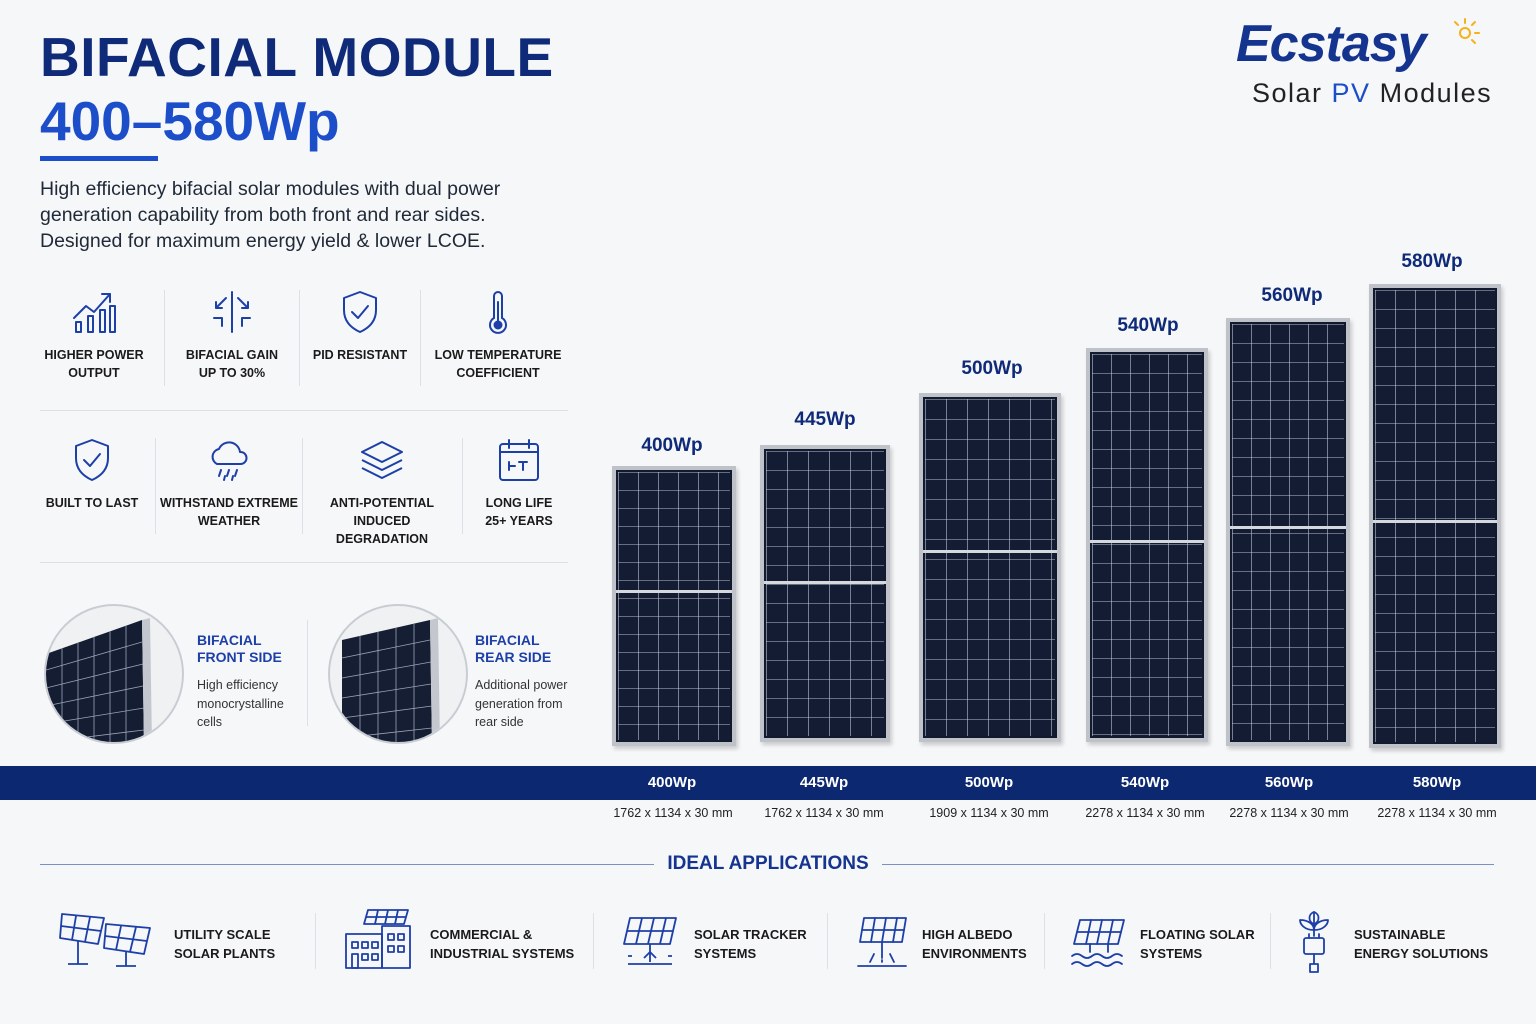  Describe the element at coordinates (1431, 93) in the screenshot. I see `tagline-part: Modules` at that location.